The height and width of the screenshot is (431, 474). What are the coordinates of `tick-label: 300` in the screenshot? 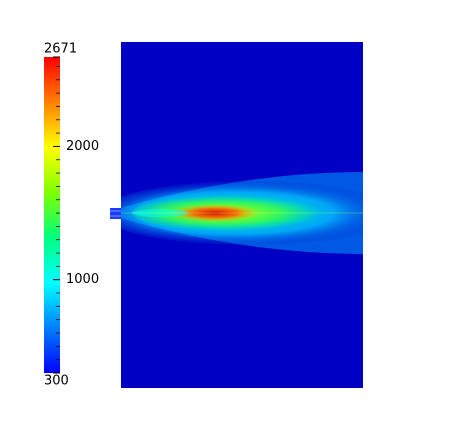 It's located at (56, 381).